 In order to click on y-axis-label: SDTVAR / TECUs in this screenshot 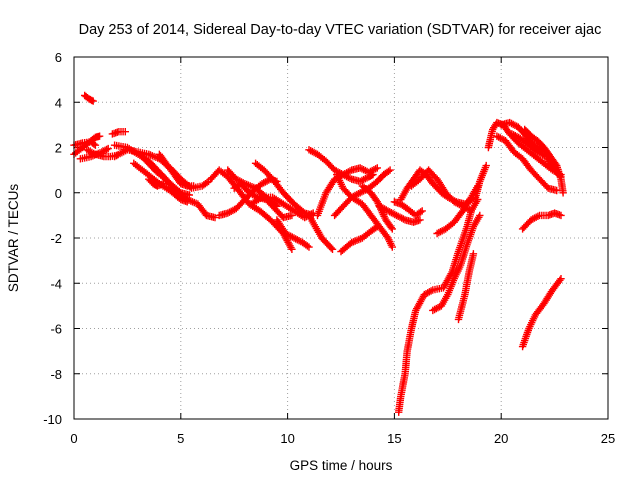, I will do `click(13, 238)`.